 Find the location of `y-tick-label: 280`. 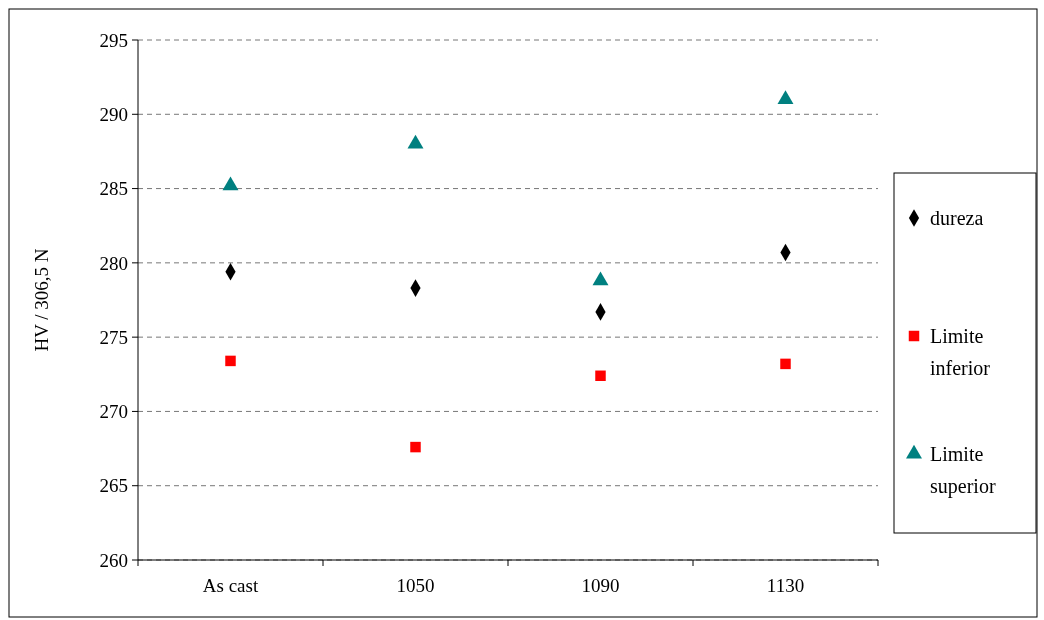

y-tick-label: 280 is located at coordinates (113, 263).